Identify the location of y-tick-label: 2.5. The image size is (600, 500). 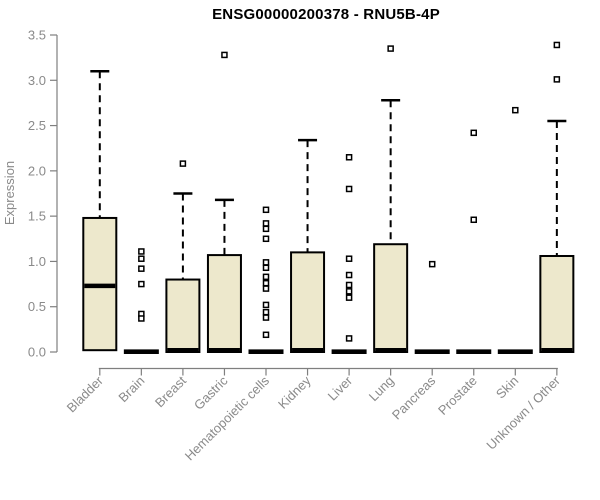
(37, 125).